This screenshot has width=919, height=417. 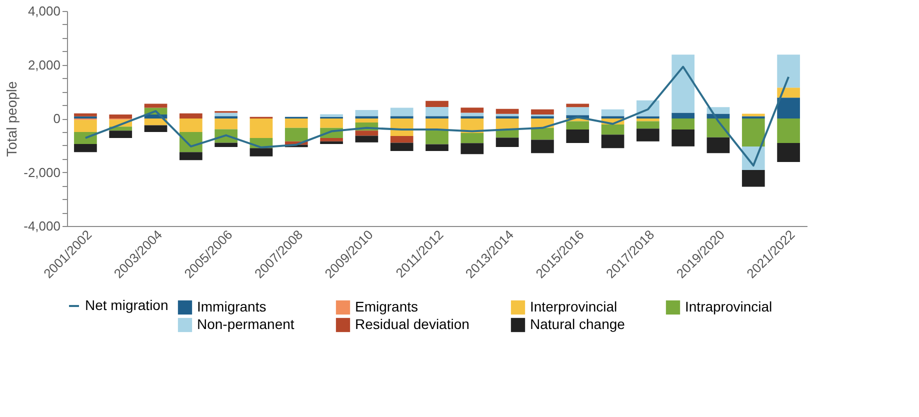 What do you see at coordinates (728, 306) in the screenshot?
I see `legend-label: Intraprovincial` at bounding box center [728, 306].